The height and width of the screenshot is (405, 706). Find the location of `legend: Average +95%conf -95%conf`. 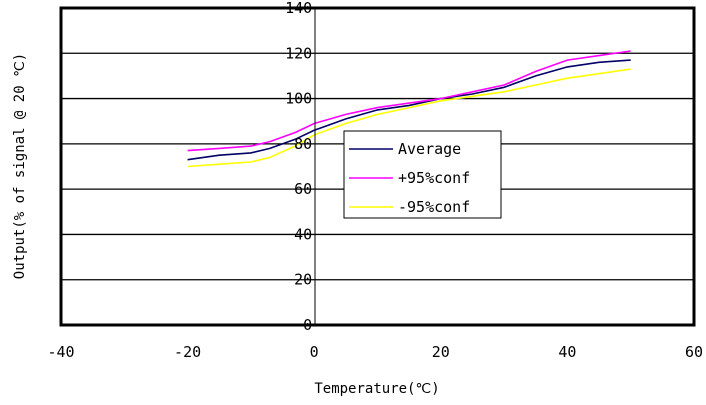

legend: Average +95%conf -95%conf is located at coordinates (422, 174).